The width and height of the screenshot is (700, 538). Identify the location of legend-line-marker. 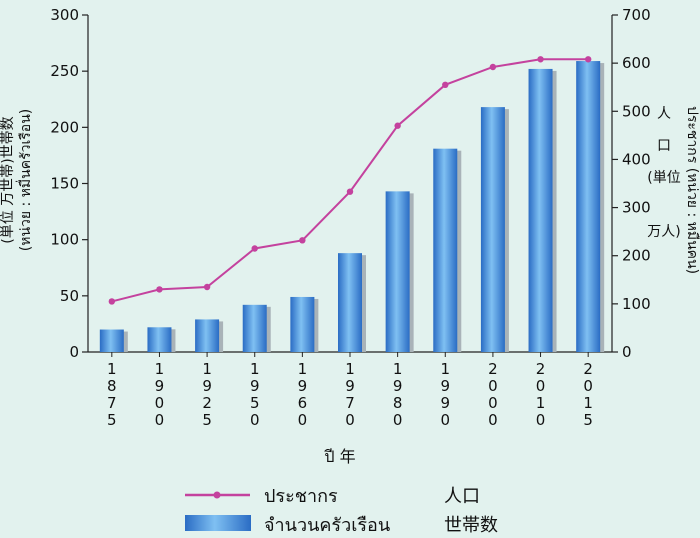
(217, 495).